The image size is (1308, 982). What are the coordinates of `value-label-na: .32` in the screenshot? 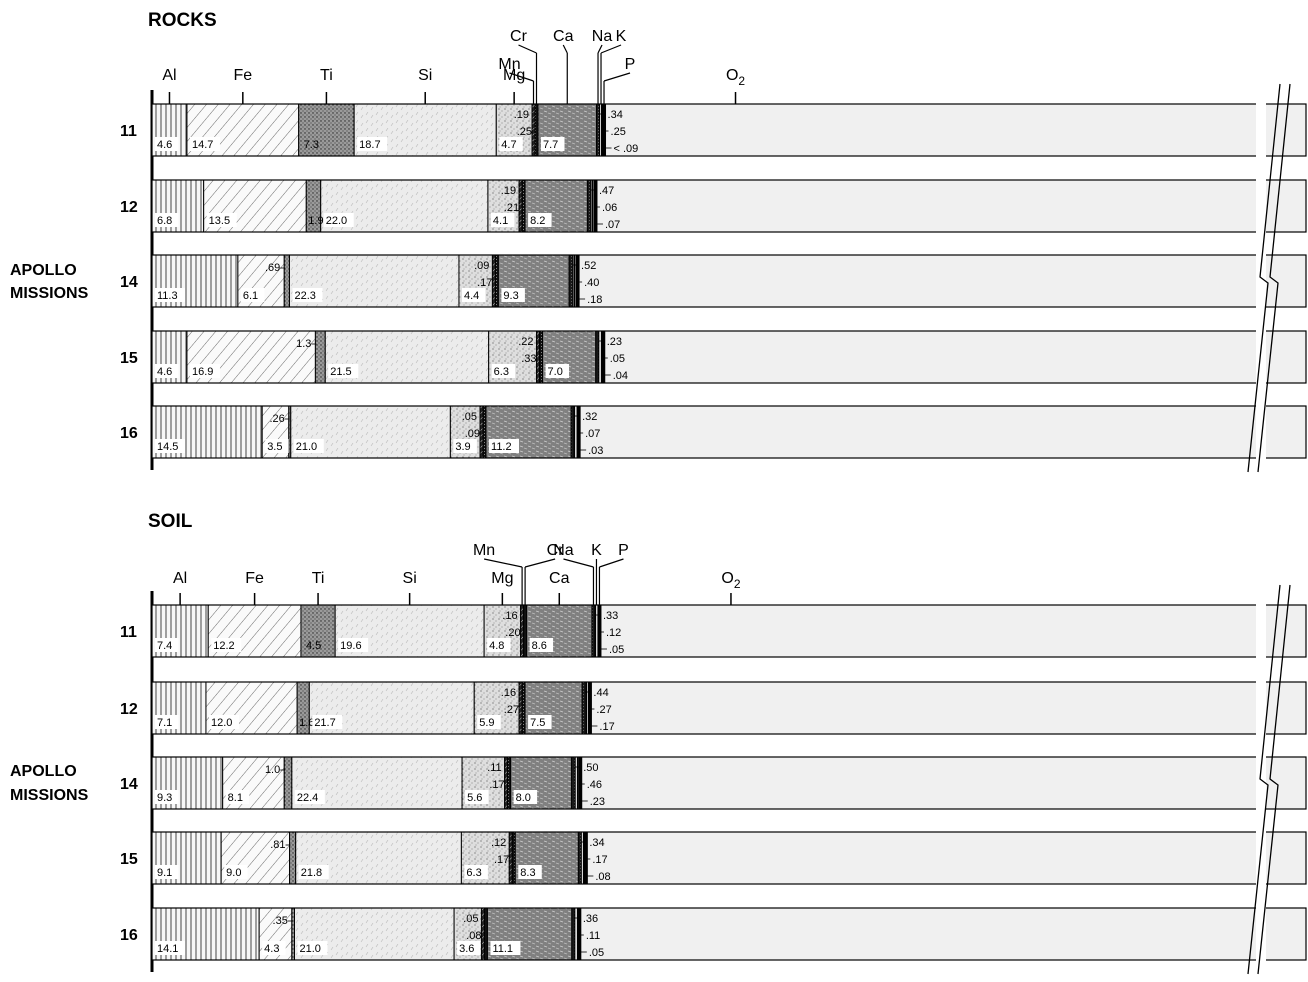 It's located at (589, 417).